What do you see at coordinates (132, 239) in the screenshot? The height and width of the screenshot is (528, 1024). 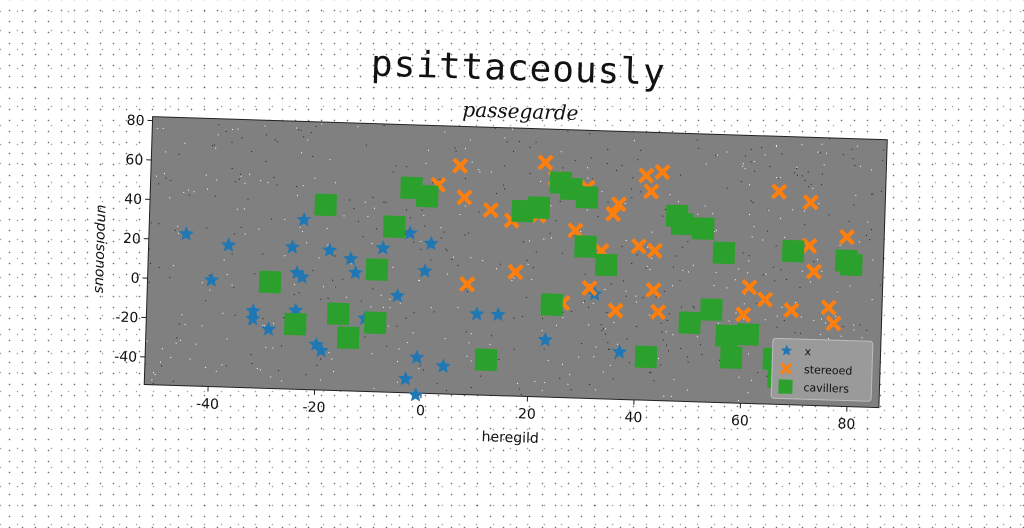 I see `y-tick-label: 20` at bounding box center [132, 239].